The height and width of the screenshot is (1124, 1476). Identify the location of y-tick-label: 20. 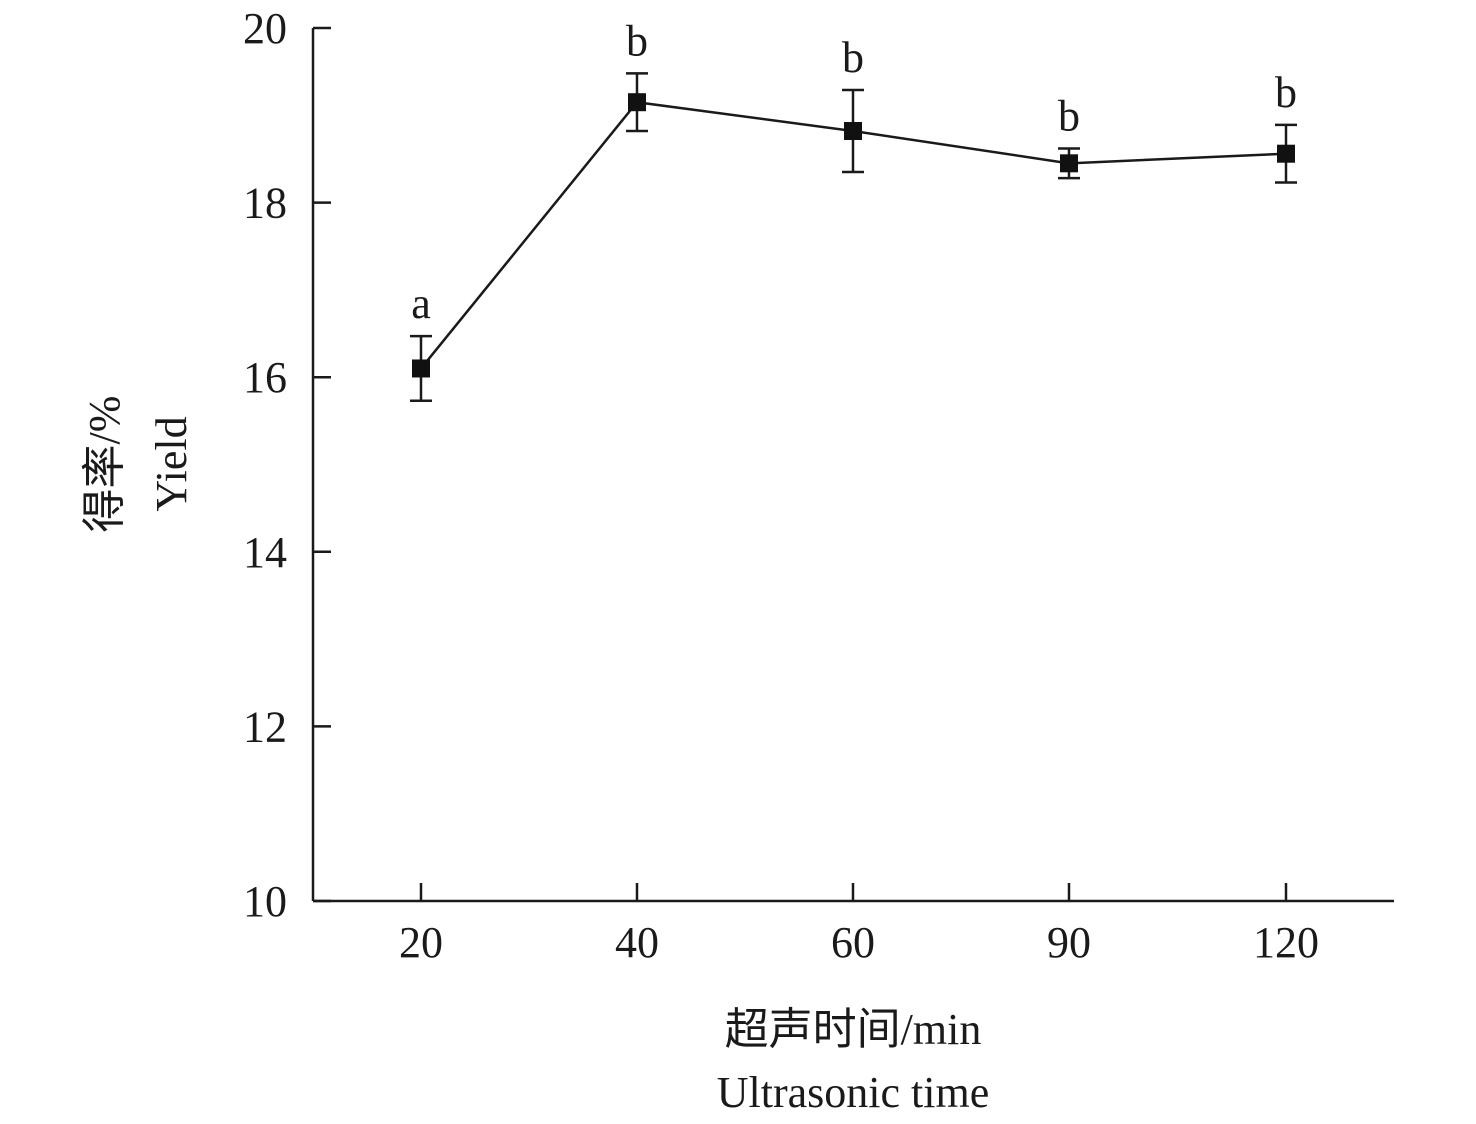
(265, 28).